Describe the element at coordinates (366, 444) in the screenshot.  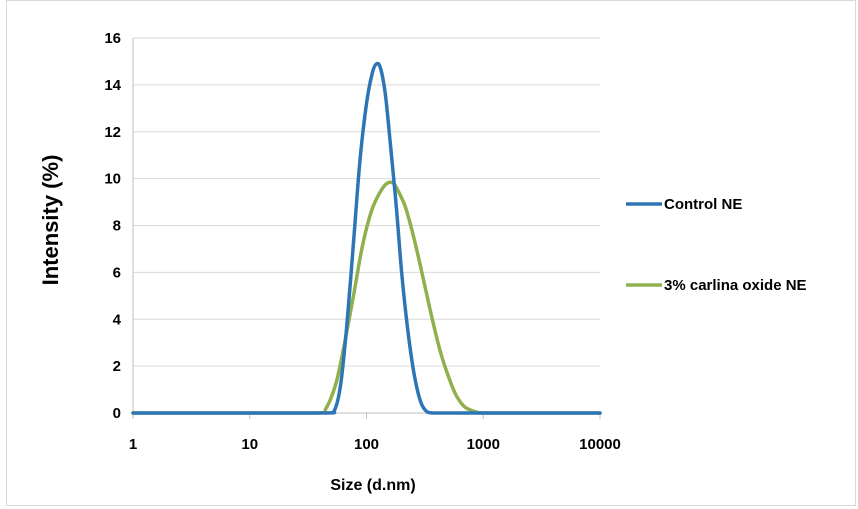
I see `x-tick-label: 100` at that location.